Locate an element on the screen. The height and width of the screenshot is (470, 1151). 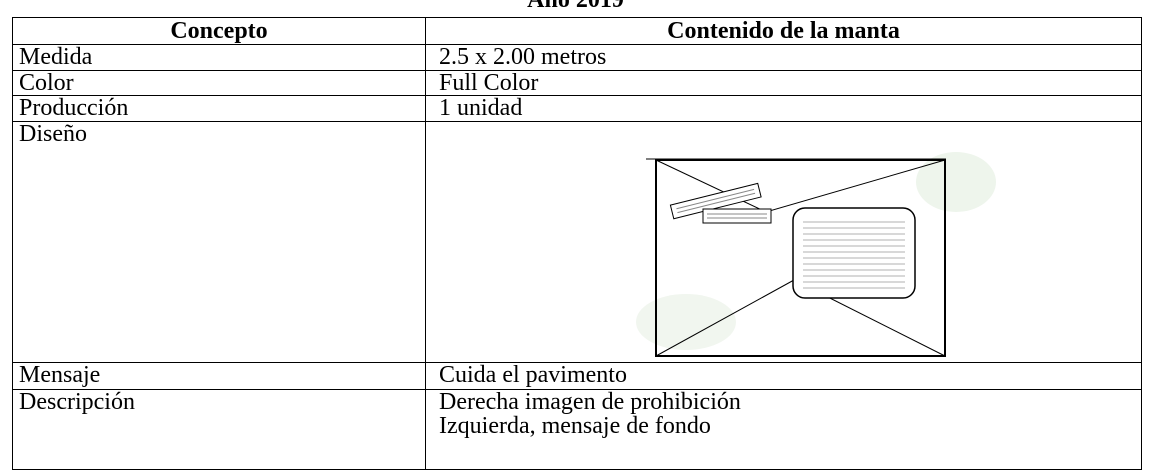
table-row: Medida 2.5 x 2.00 metros is located at coordinates (577, 57).